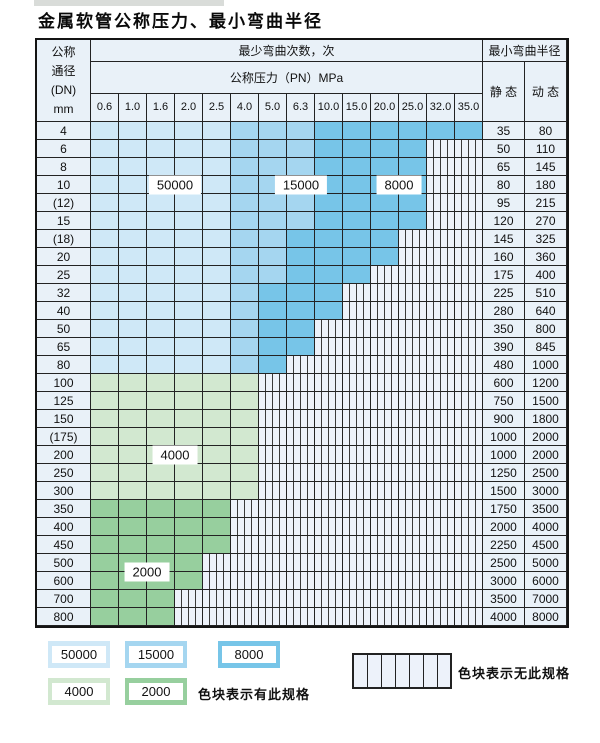 The image size is (600, 743). What do you see at coordinates (504, 131) in the screenshot?
I see `static-radius-cell: 35` at bounding box center [504, 131].